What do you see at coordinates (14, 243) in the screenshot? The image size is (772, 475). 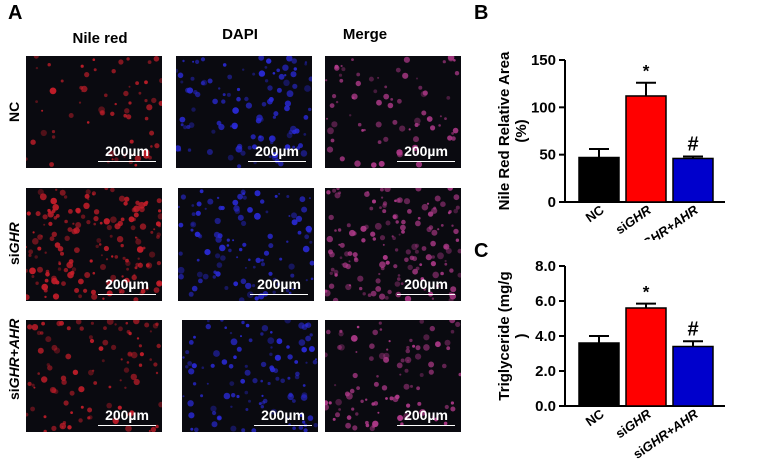 I see `row-label-sighr: siGHR` at bounding box center [14, 243].